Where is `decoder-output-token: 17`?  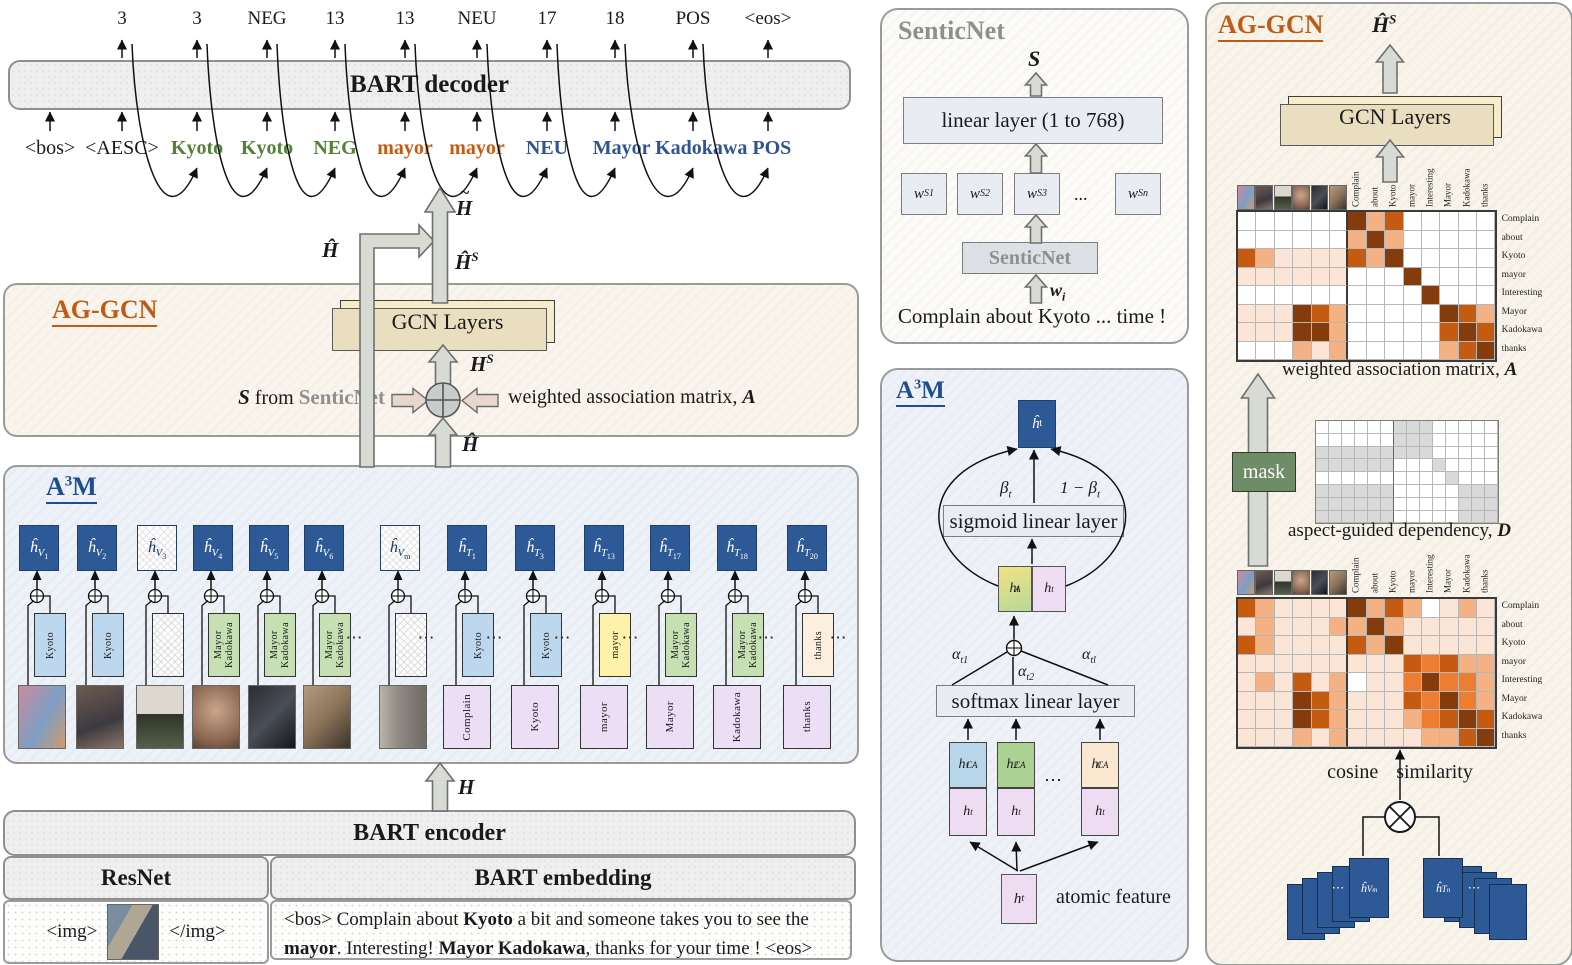 decoder-output-token: 17 is located at coordinates (547, 18).